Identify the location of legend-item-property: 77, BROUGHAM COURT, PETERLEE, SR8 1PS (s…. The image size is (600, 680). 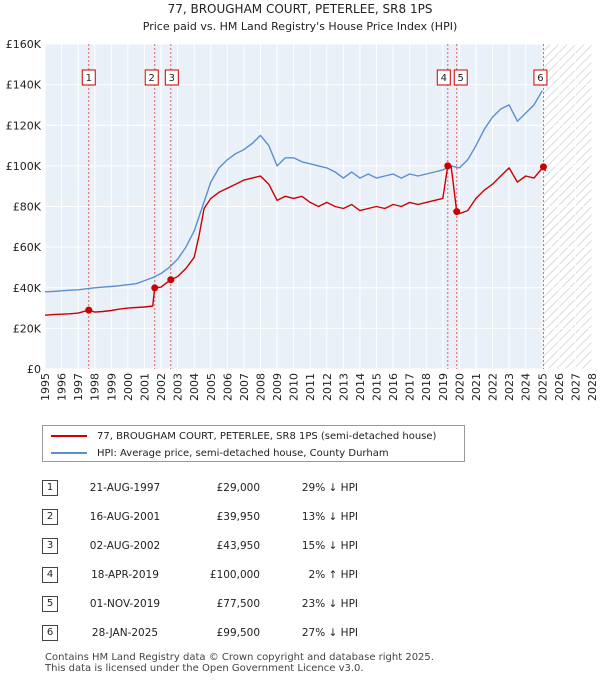
(243, 436).